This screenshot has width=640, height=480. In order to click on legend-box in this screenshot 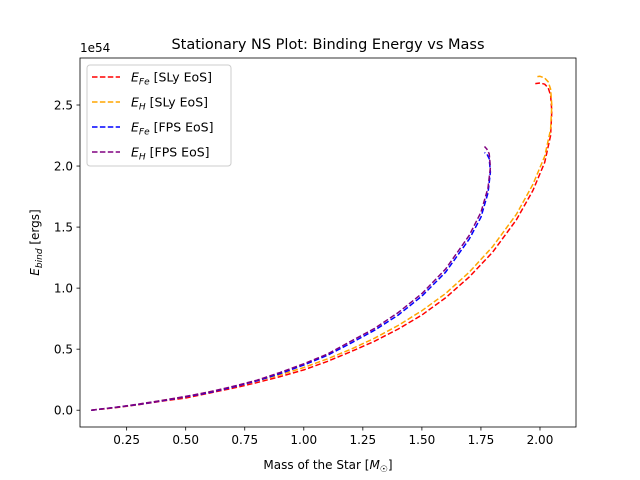, I will do `click(159, 115)`.